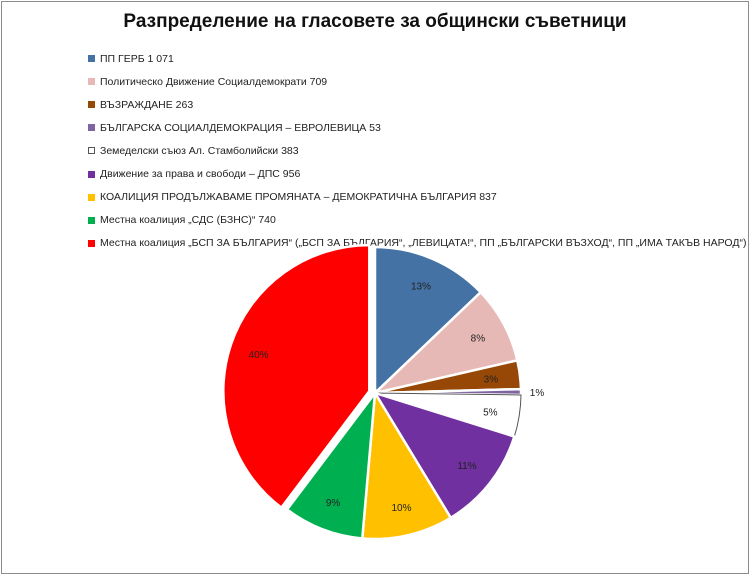  What do you see at coordinates (147, 104) in the screenshot?
I see `legend-label: ВЪЗРАЖДАНЕ 263` at bounding box center [147, 104].